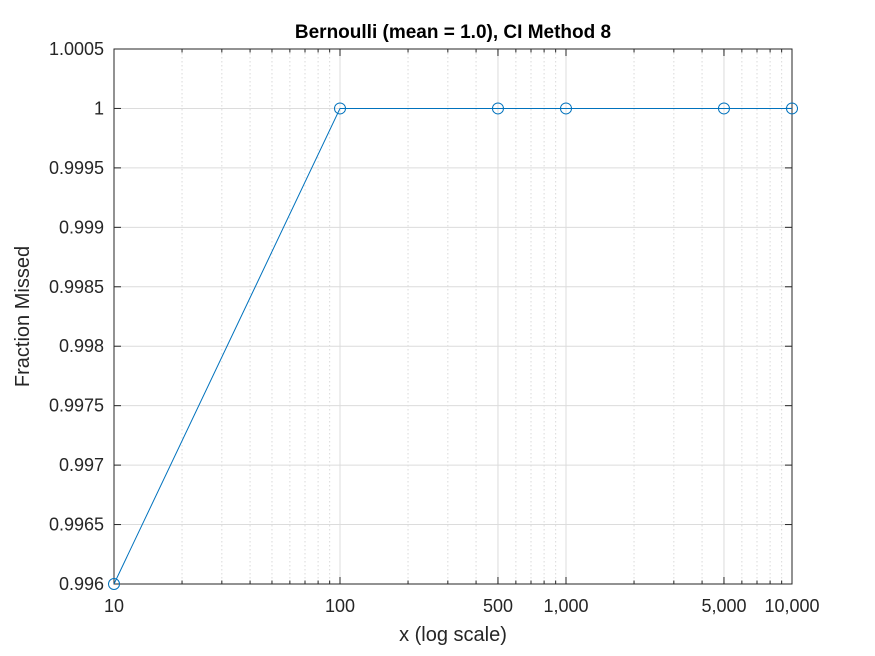 The height and width of the screenshot is (656, 875). I want to click on y-tick-label: 0.998, so click(81, 346).